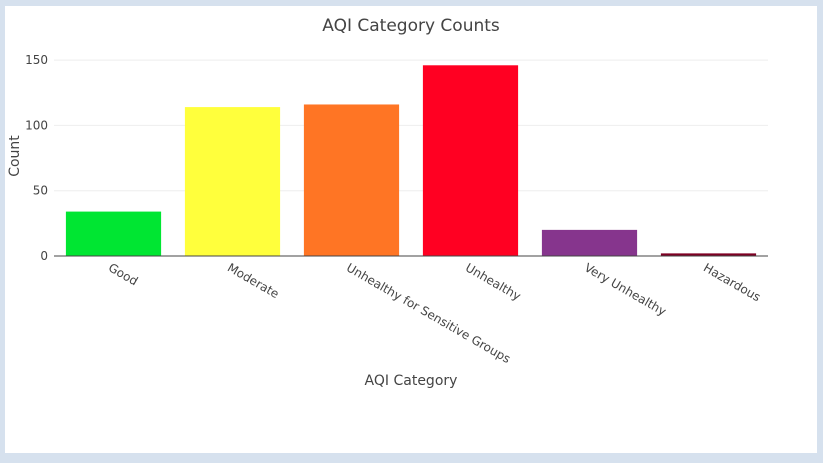  Describe the element at coordinates (36, 60) in the screenshot. I see `y-tick-label: 150` at that location.